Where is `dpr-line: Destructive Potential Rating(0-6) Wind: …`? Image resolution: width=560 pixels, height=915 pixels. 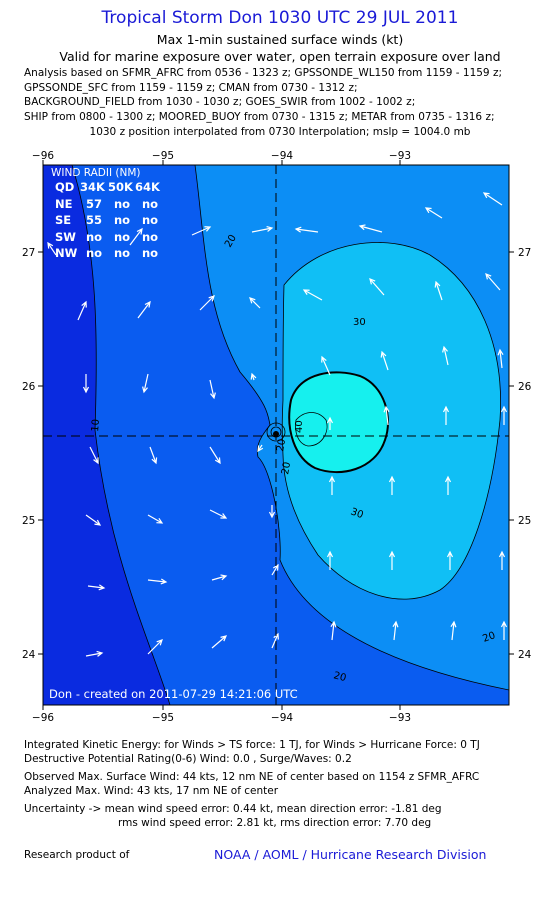 dpr-line: Destructive Potential Rating(0-6) Wind: … is located at coordinates (188, 759).